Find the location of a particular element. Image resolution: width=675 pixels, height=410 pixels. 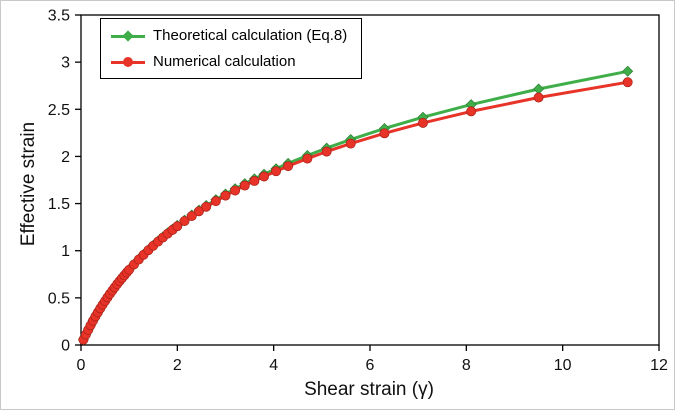

y-tick-label: 1 is located at coordinates (65, 251).